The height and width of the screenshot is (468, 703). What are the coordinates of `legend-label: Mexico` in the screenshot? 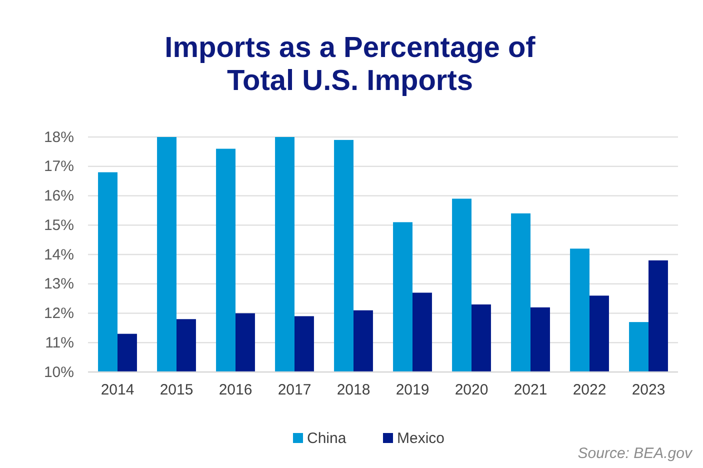 It's located at (421, 438).